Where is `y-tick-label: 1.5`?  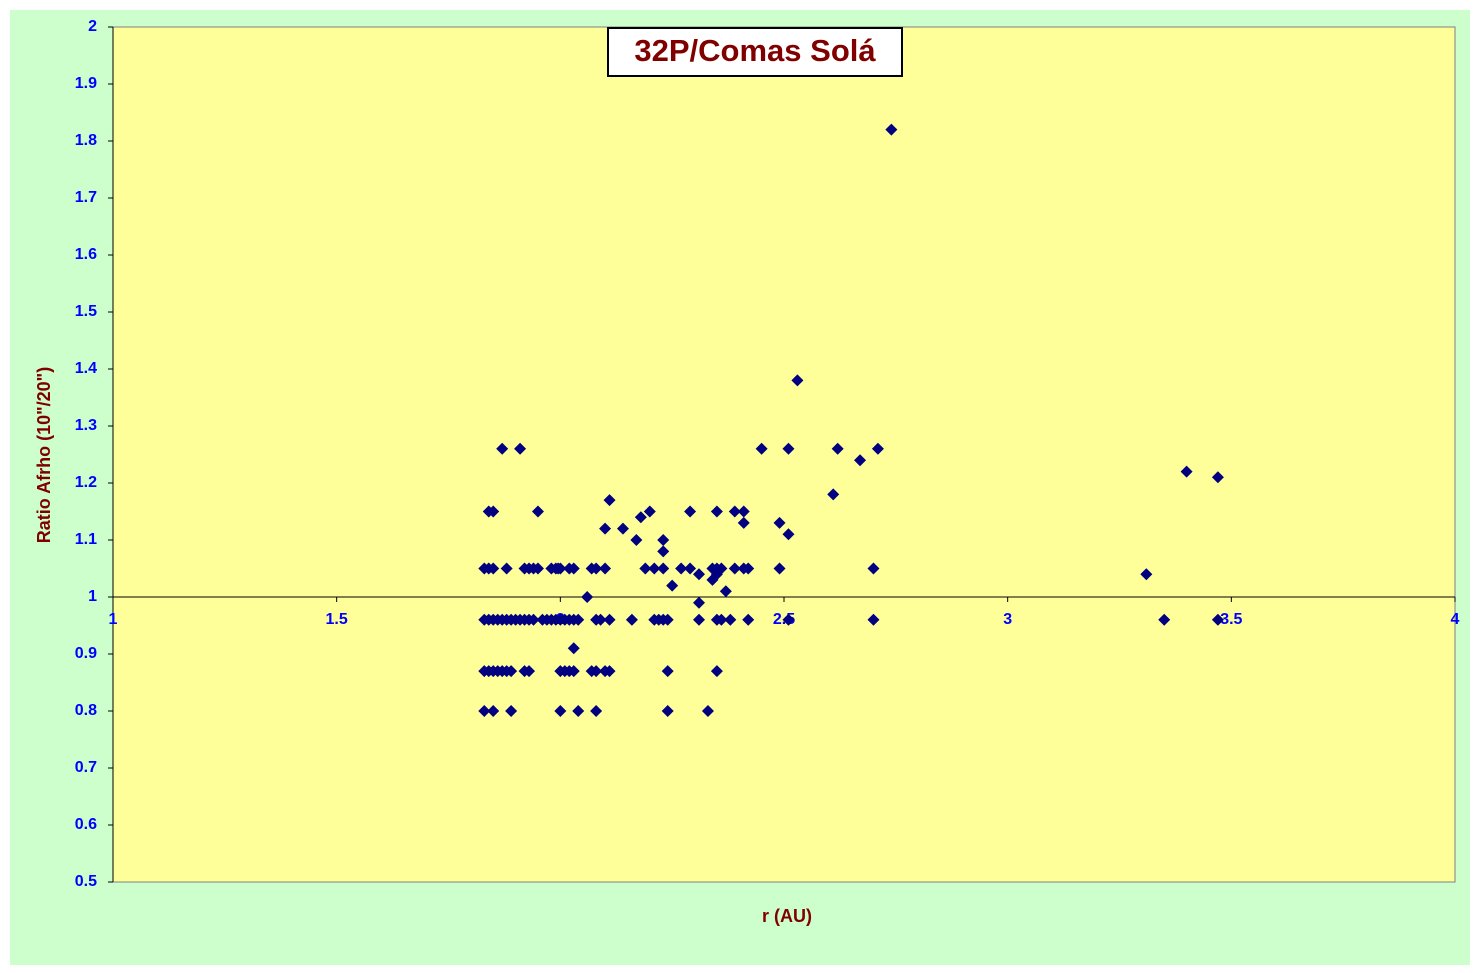 y-tick-label: 1.5 is located at coordinates (86, 311).